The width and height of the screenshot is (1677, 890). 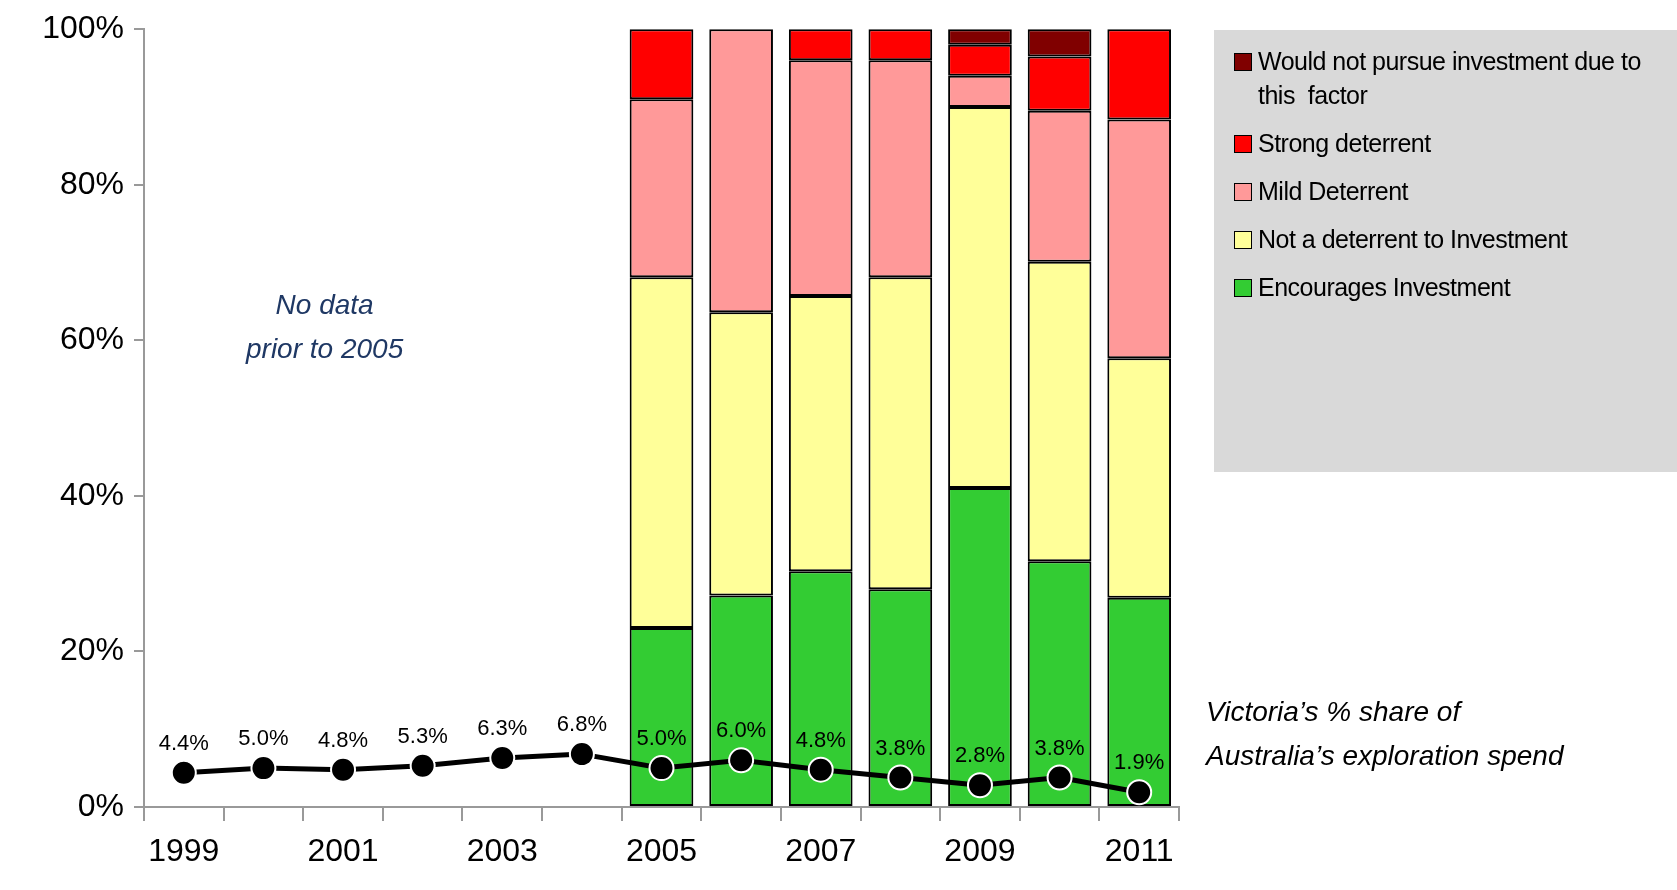 What do you see at coordinates (581, 724) in the screenshot?
I see `data-label: 6.8%` at bounding box center [581, 724].